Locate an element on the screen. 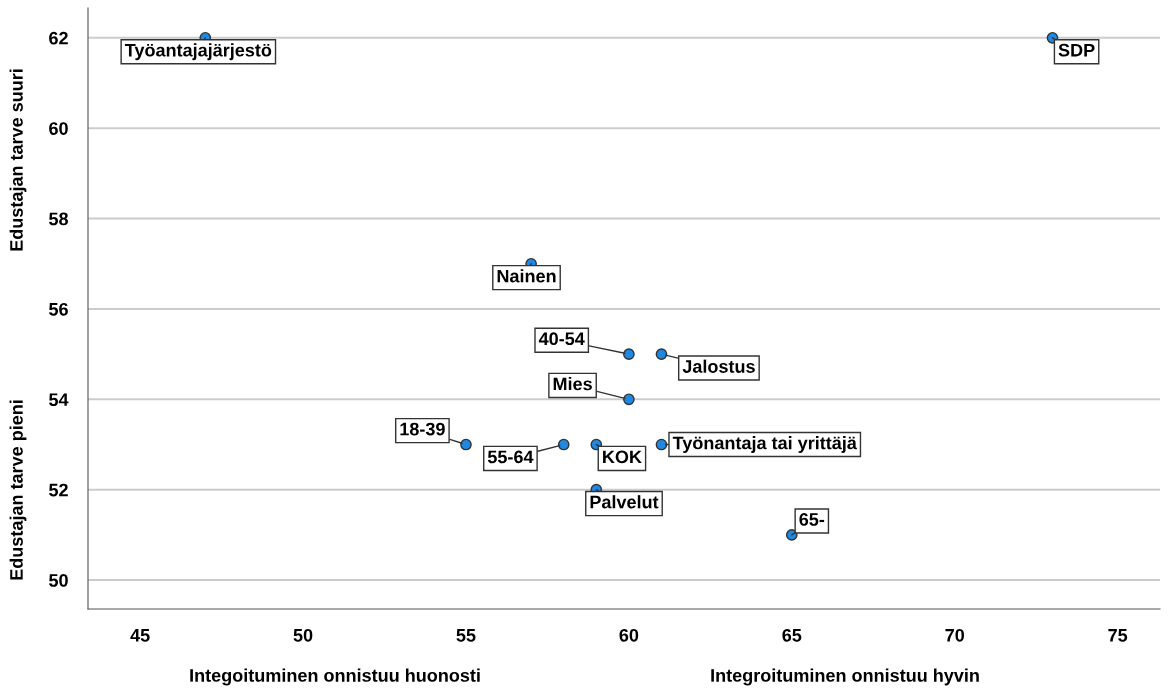 This screenshot has height=693, width=1168. text: Edustajan tarve pieni is located at coordinates (18, 490).